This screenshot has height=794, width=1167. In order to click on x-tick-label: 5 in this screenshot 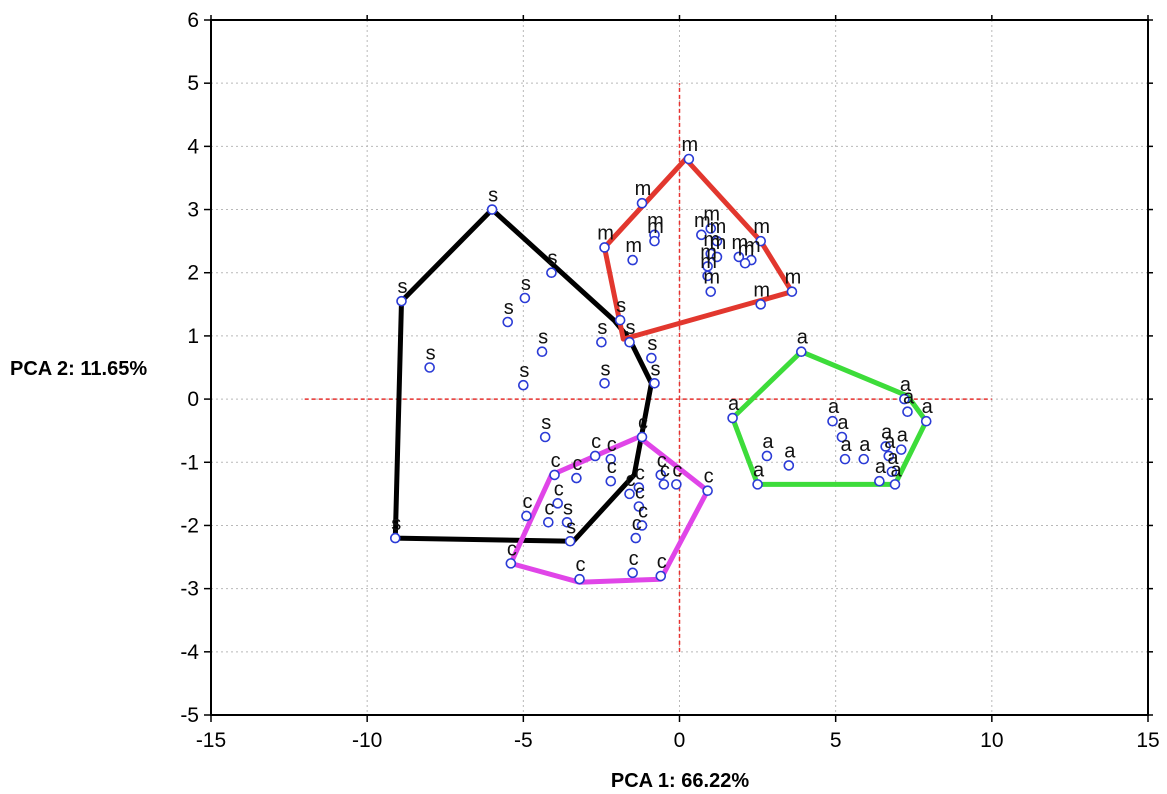, I will do `click(836, 740)`.